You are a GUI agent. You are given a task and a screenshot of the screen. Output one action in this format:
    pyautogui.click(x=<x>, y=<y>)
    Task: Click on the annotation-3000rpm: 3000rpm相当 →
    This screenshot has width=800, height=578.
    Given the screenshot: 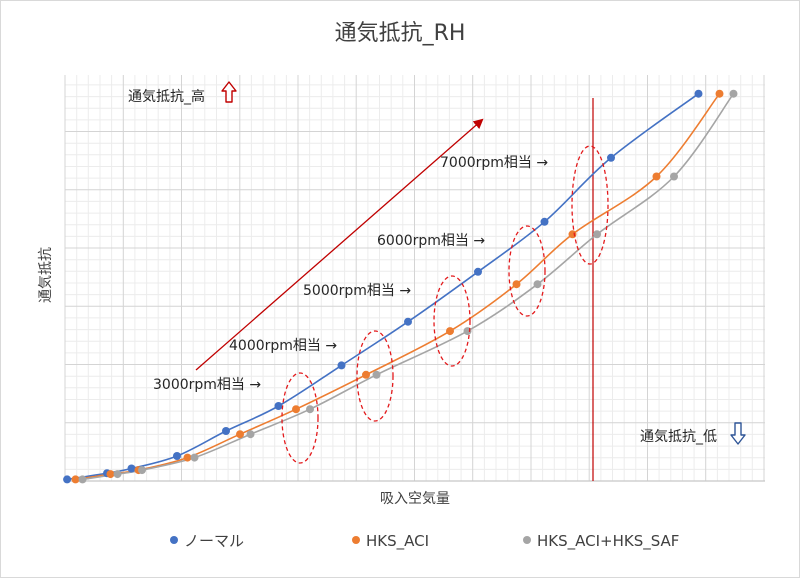 What is the action you would take?
    pyautogui.click(x=207, y=385)
    